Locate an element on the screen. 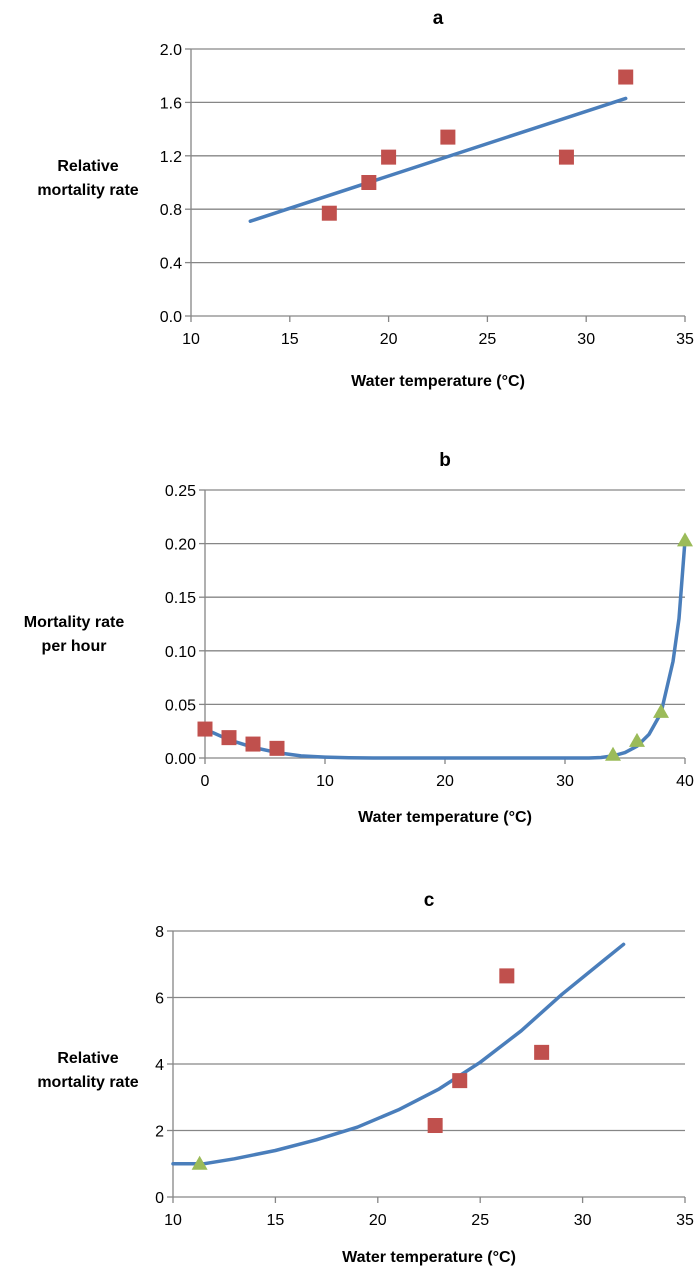 This screenshot has height=1270, width=697. y-tick-label: 0.4 is located at coordinates (171, 264).